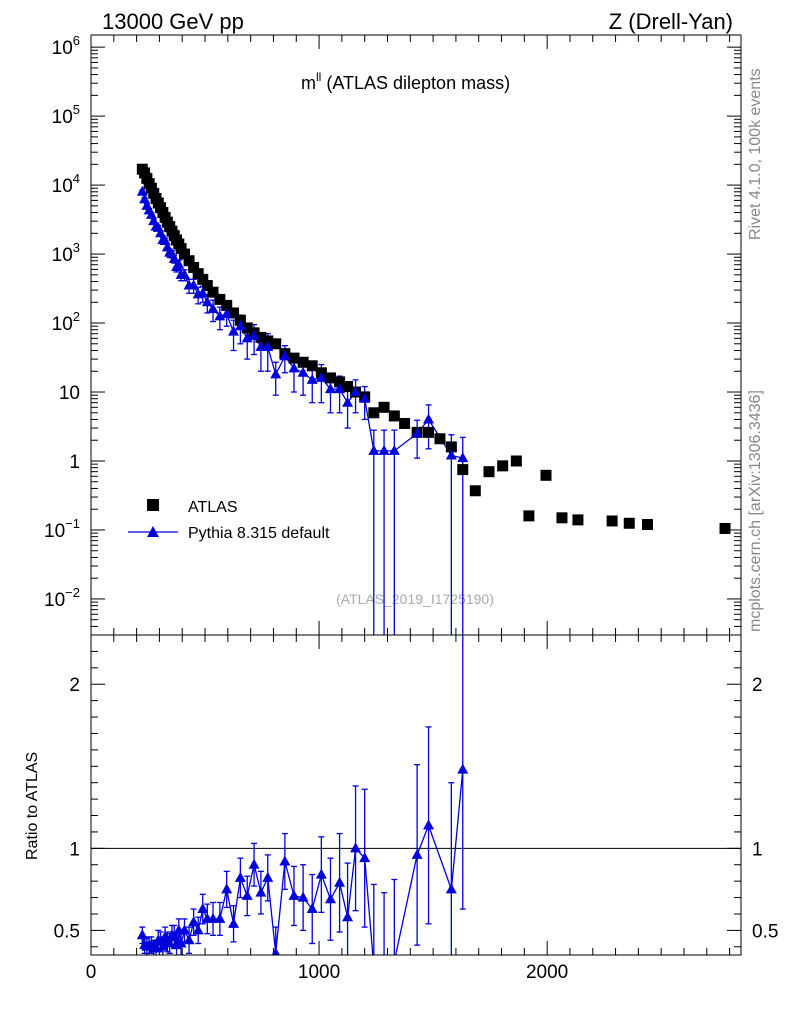 The width and height of the screenshot is (786, 1029). Describe the element at coordinates (229, 520) in the screenshot. I see `legend: ATLAS Pythia 8.315 default` at that location.